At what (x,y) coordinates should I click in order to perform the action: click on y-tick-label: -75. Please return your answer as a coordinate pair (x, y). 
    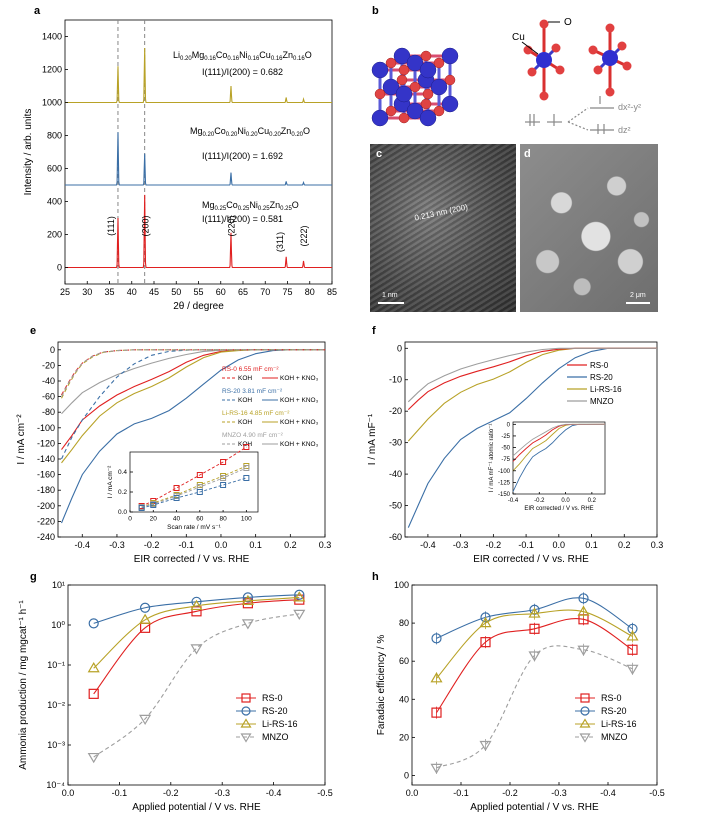
    Looking at the image, I should click on (505, 460).